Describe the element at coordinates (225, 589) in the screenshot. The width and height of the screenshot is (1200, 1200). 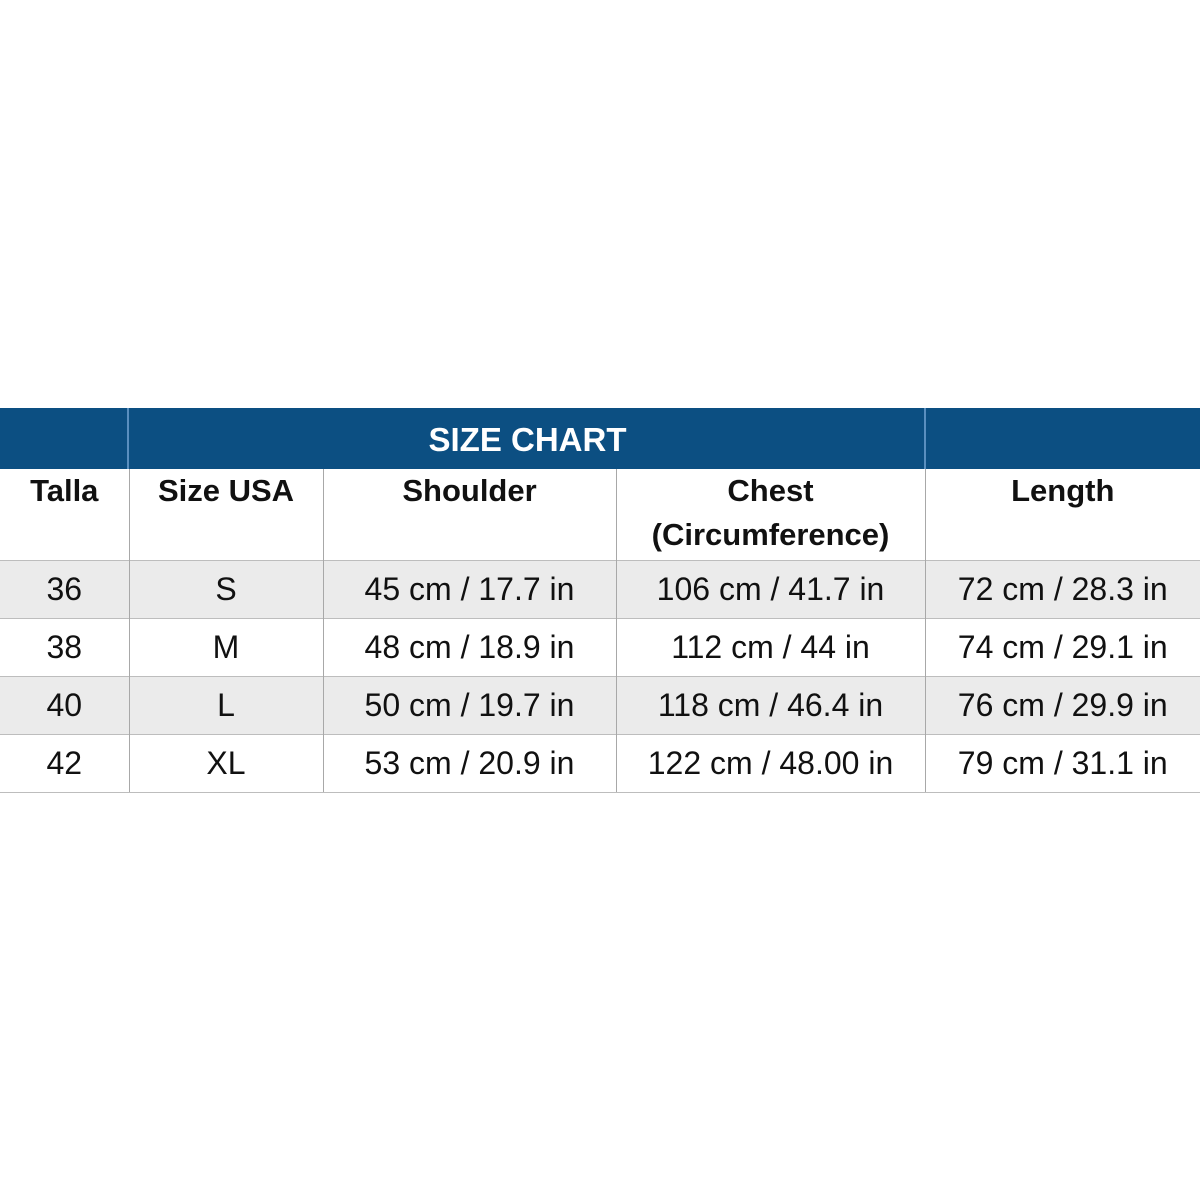
I see `cell-size: S` at that location.